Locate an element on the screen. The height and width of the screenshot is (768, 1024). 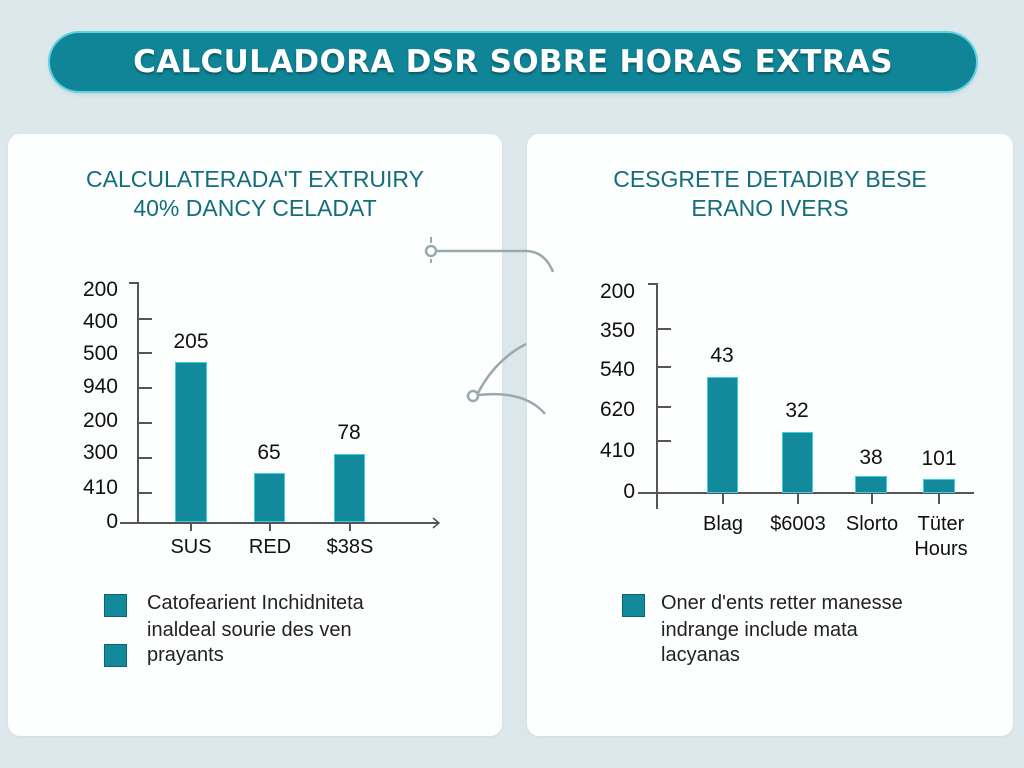
left-bar-red is located at coordinates (269, 497).